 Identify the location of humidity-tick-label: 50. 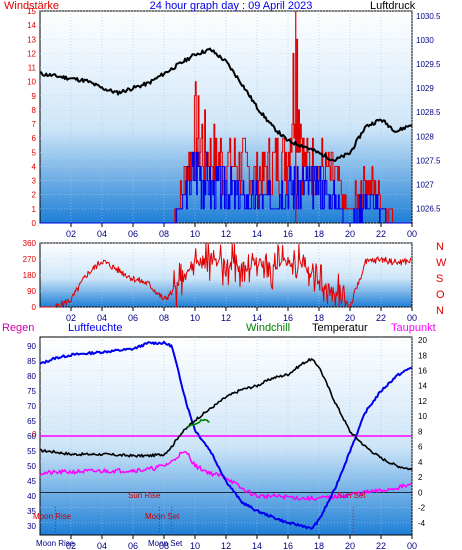
(31, 466).